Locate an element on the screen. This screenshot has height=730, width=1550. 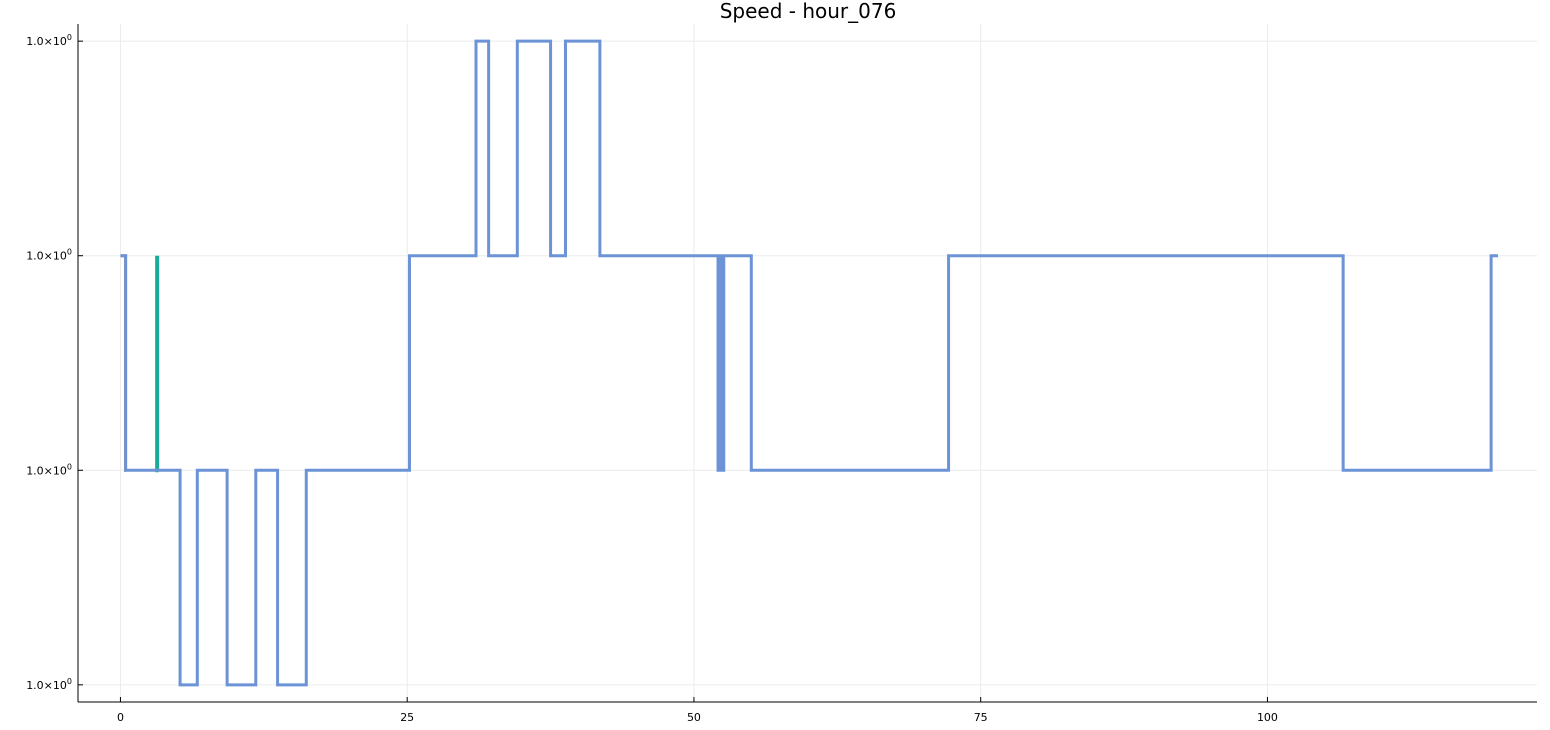
y-tick-label-3: 1.0×100 is located at coordinates (49, 40).